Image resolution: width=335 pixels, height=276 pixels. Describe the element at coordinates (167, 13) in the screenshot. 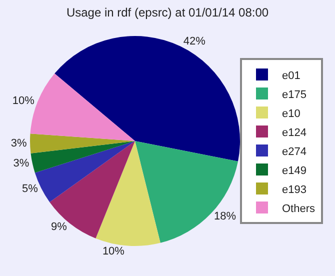

I see `chart-title: Usage in rdf (epsrc) at 01/01/14 08:00` at that location.